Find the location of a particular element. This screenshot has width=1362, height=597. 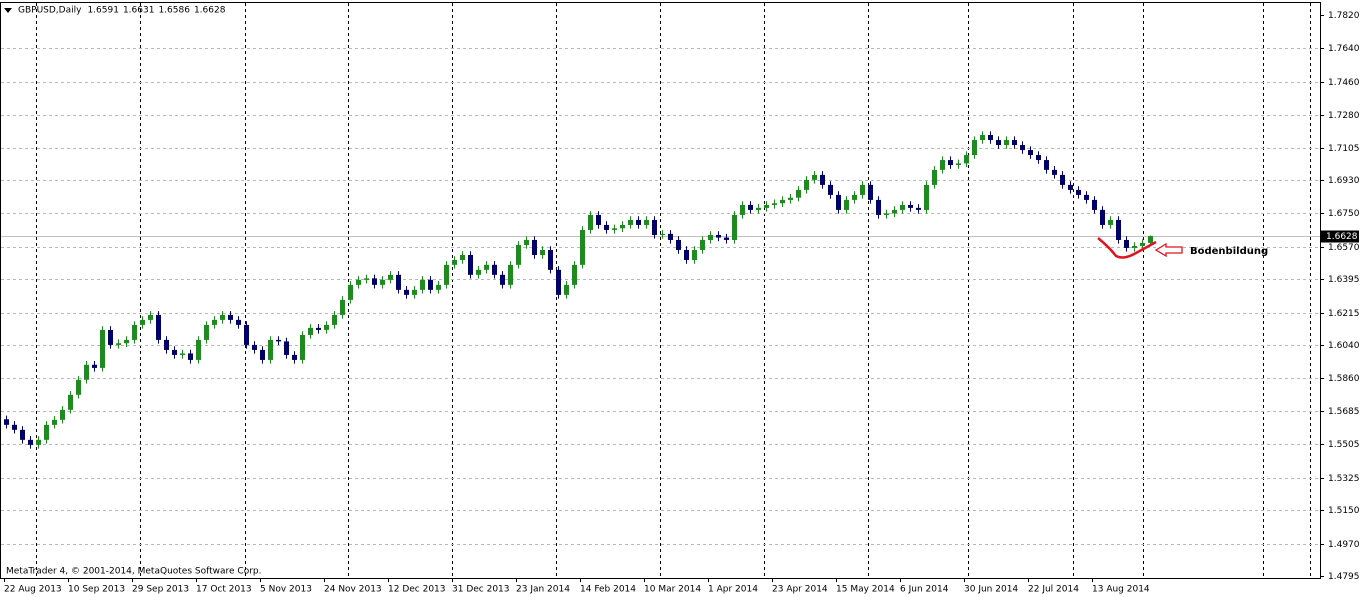

x-tick-label: 1 Apr 2014 is located at coordinates (733, 590).